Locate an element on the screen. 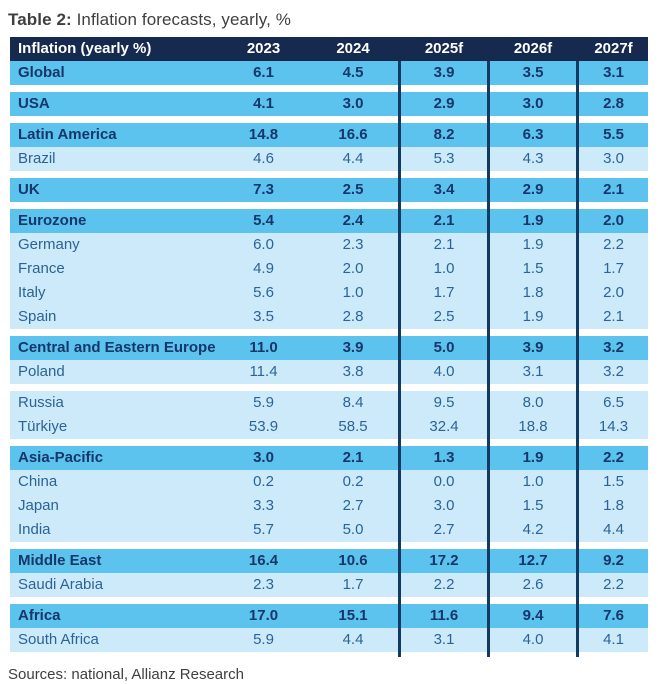  value-cell: 2.9 is located at coordinates (531, 190).